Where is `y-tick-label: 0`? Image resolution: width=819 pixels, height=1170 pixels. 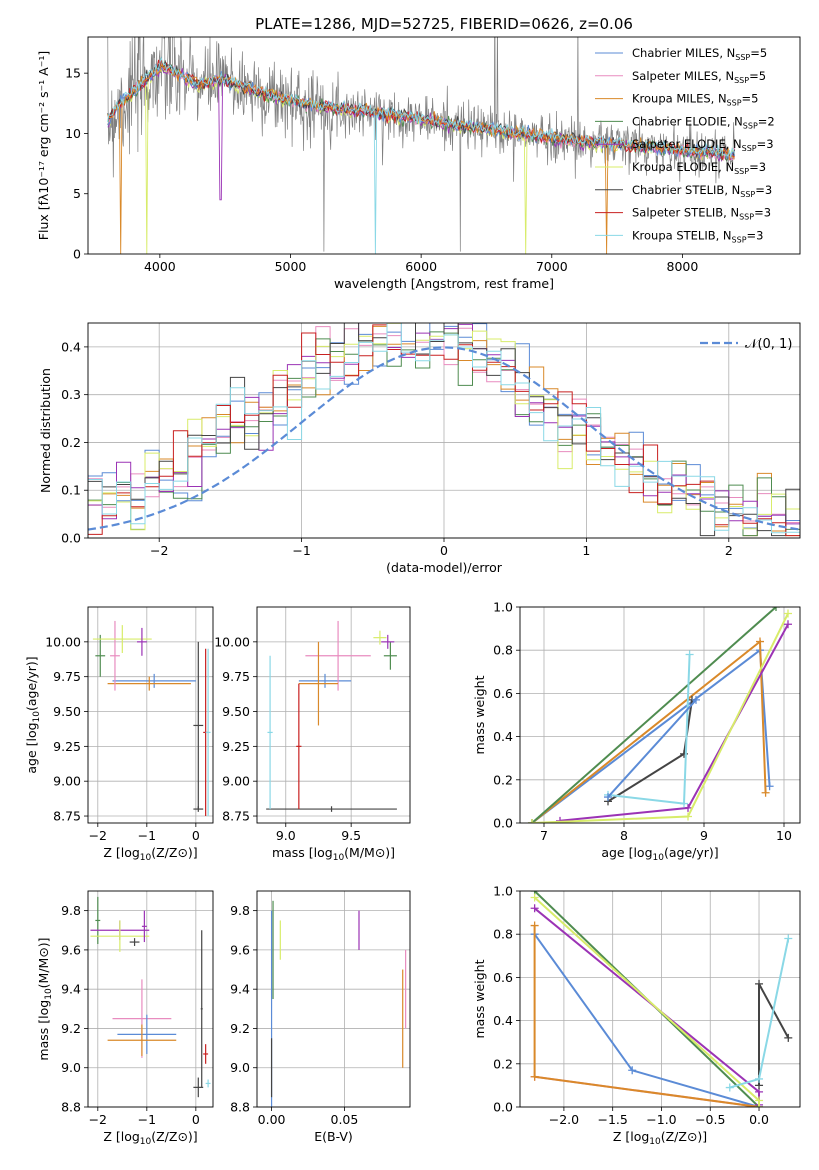 y-tick-label: 0 is located at coordinates (77, 254).